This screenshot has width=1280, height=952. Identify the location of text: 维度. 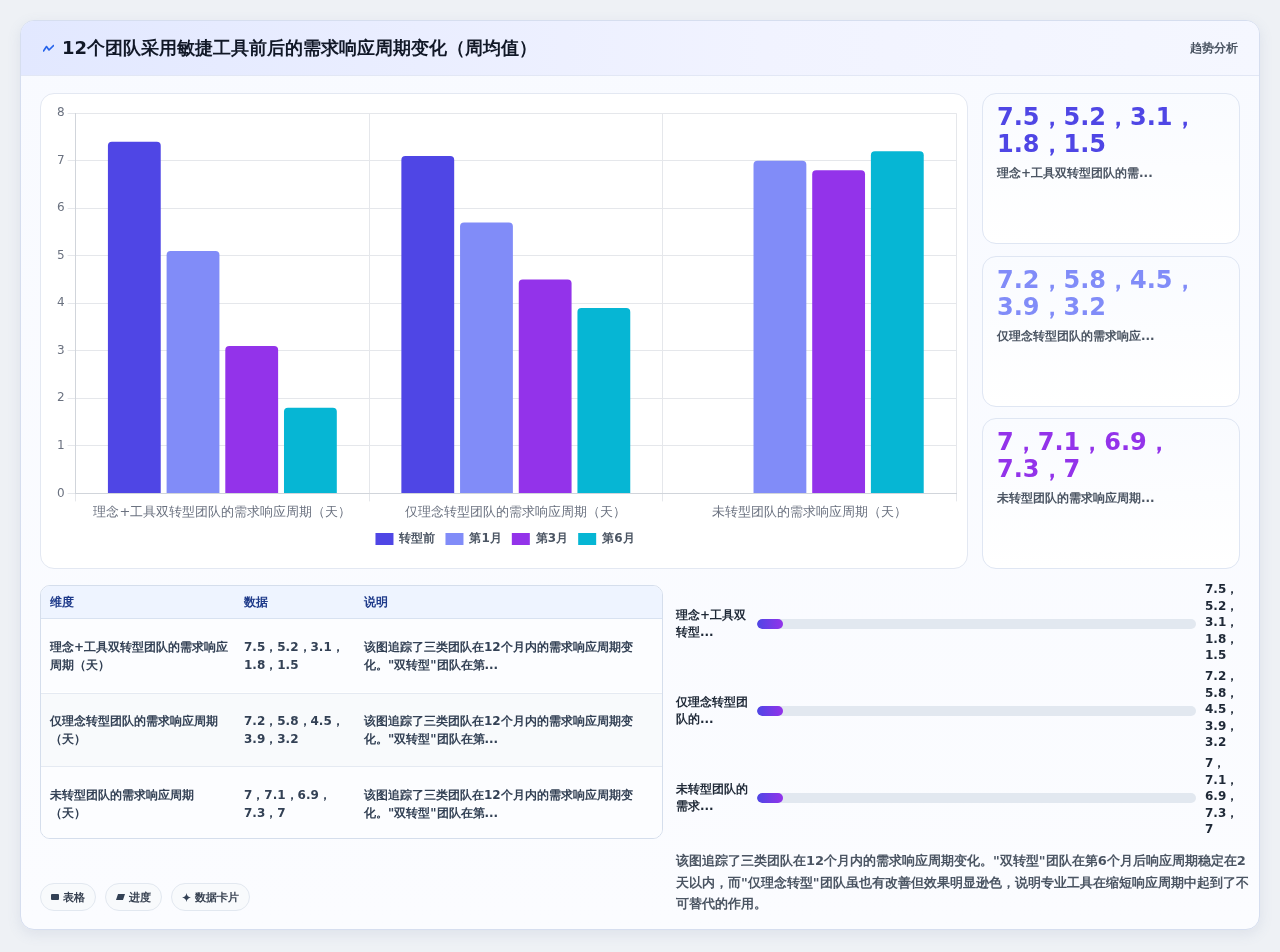
(62, 602).